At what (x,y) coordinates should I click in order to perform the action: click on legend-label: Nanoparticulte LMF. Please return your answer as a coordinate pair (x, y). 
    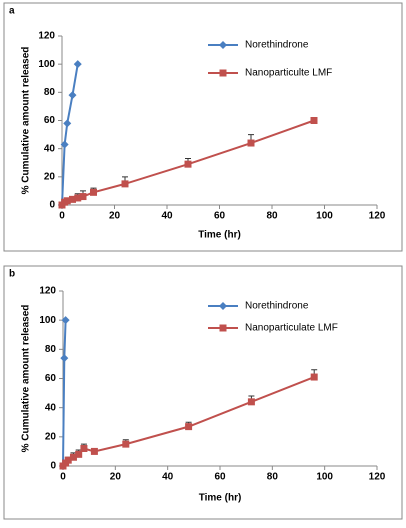
    Looking at the image, I should click on (288, 73).